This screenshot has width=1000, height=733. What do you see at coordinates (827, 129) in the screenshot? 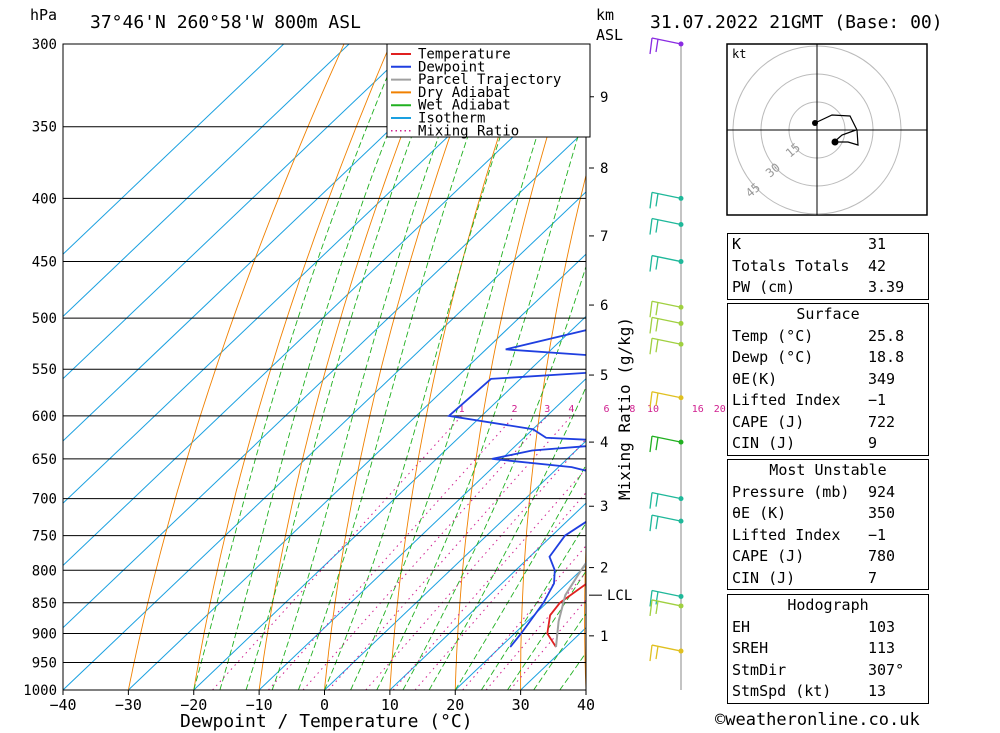
I see `hodograph: kt 15 30 45` at bounding box center [827, 129].